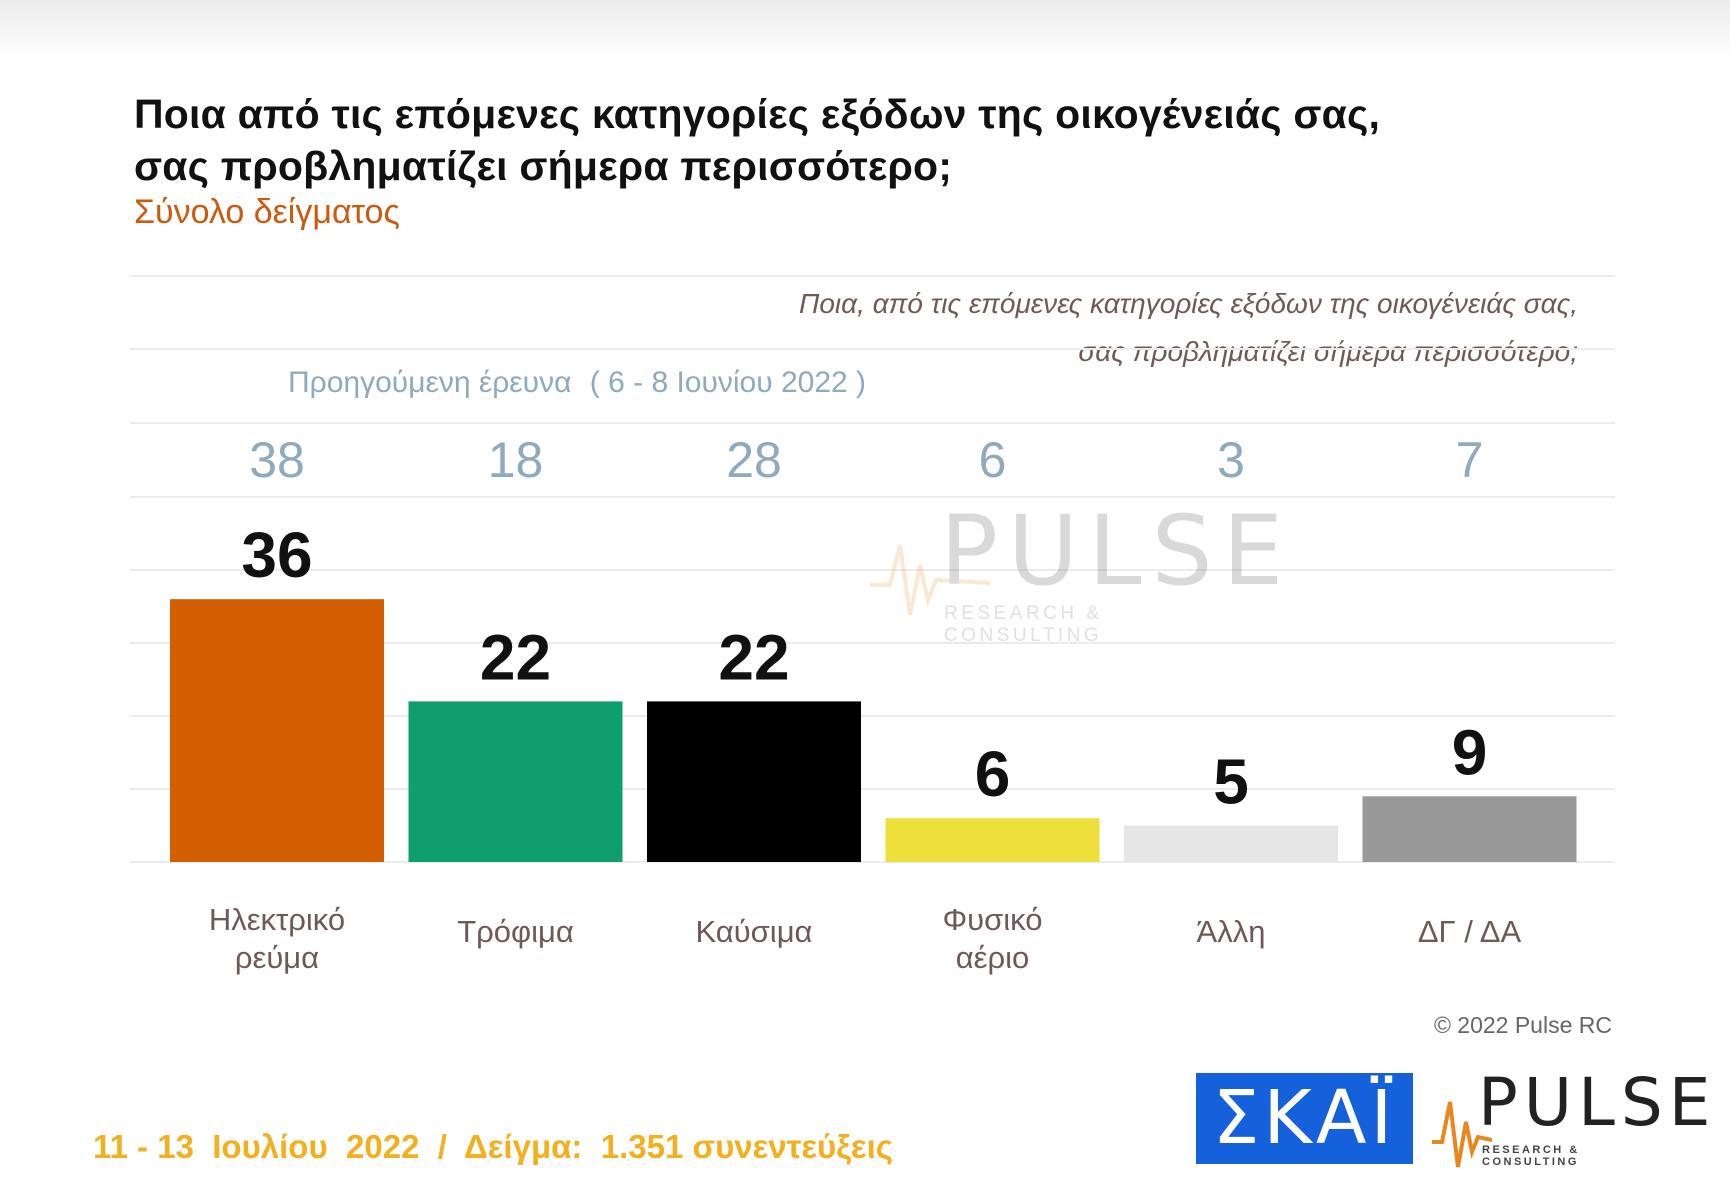 This screenshot has height=1201, width=1730. I want to click on chart-subtitle: Σύνολο δείγματος, so click(267, 212).